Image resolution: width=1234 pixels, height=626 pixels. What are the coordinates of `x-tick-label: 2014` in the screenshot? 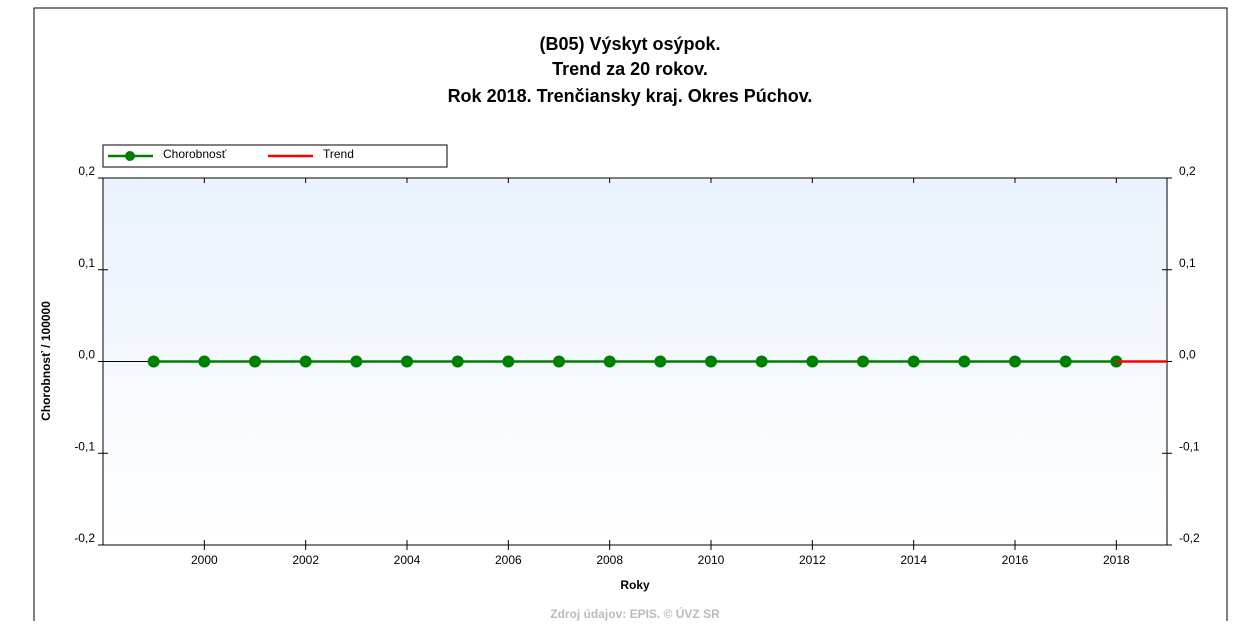 It's located at (913, 560).